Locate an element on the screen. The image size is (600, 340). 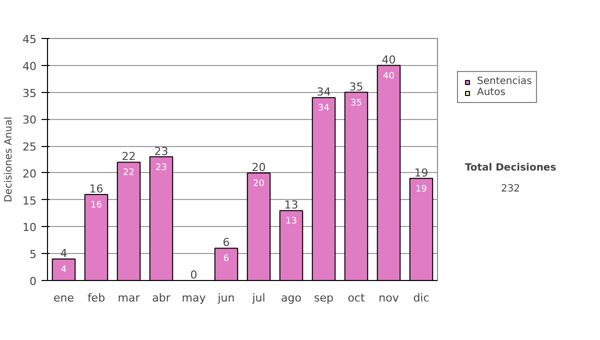
x-tick-label: sep is located at coordinates (324, 298).